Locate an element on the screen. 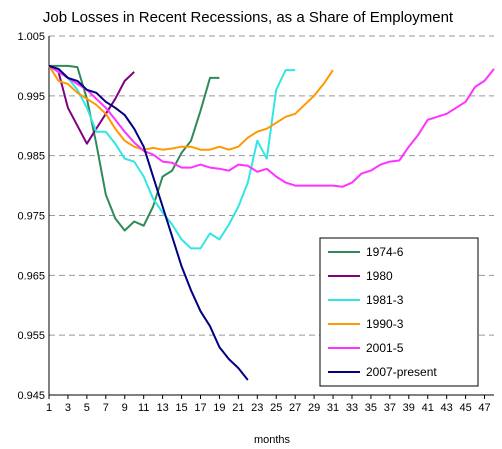 The width and height of the screenshot is (502, 449). legend-label: 2007-present is located at coordinates (401, 372).